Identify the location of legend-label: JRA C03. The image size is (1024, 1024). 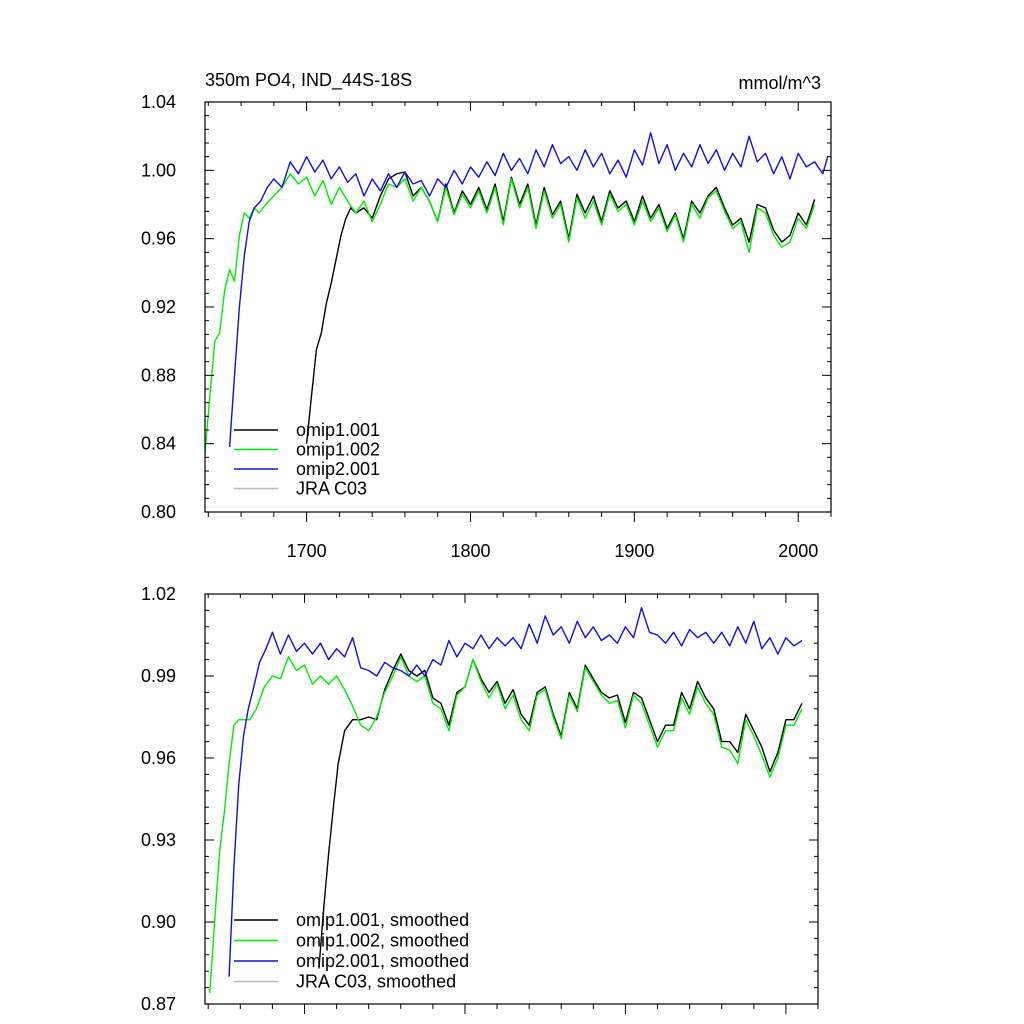
(331, 489).